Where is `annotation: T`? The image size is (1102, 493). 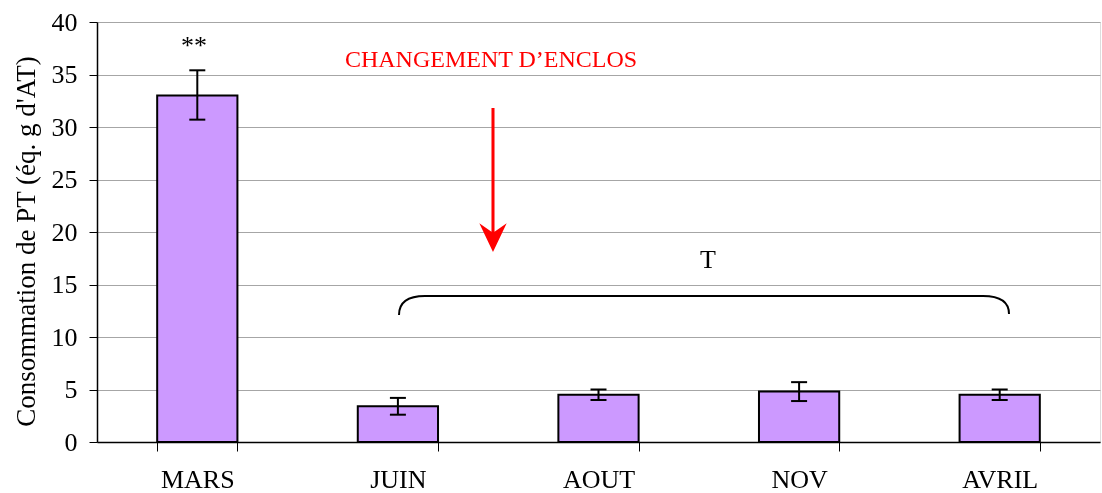 annotation: T is located at coordinates (708, 259).